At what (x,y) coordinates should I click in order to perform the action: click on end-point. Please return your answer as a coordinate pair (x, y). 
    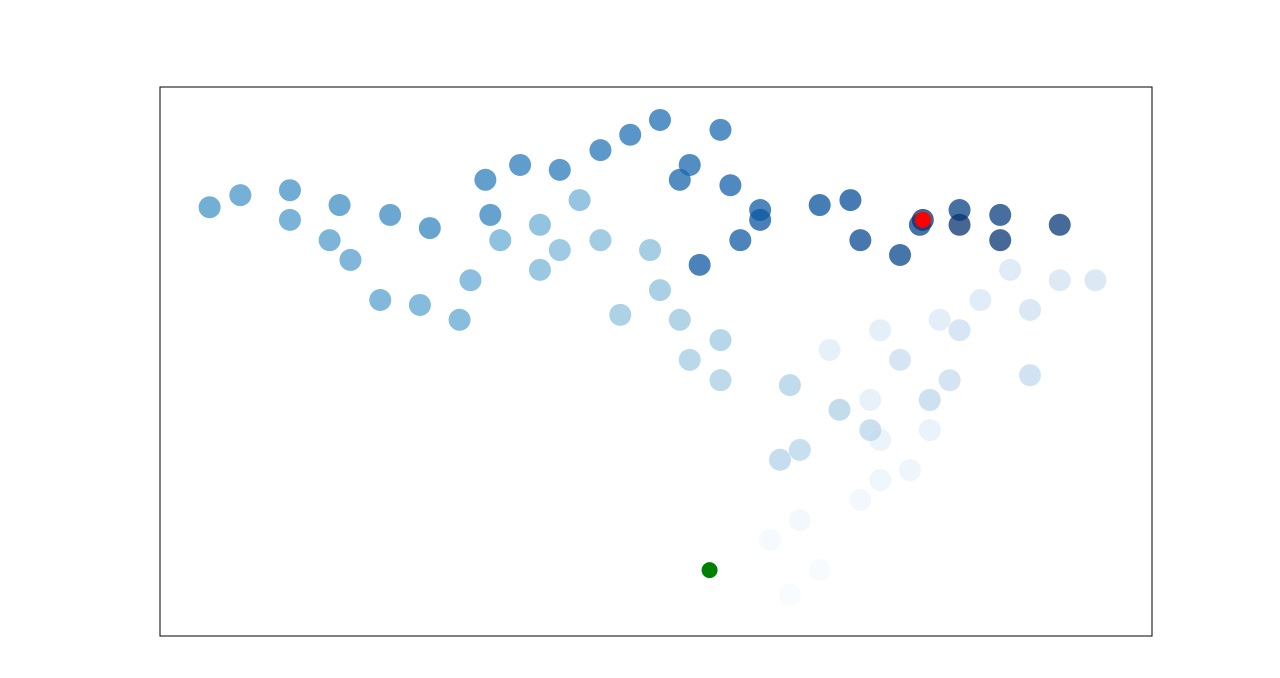
    Looking at the image, I should click on (922, 219).